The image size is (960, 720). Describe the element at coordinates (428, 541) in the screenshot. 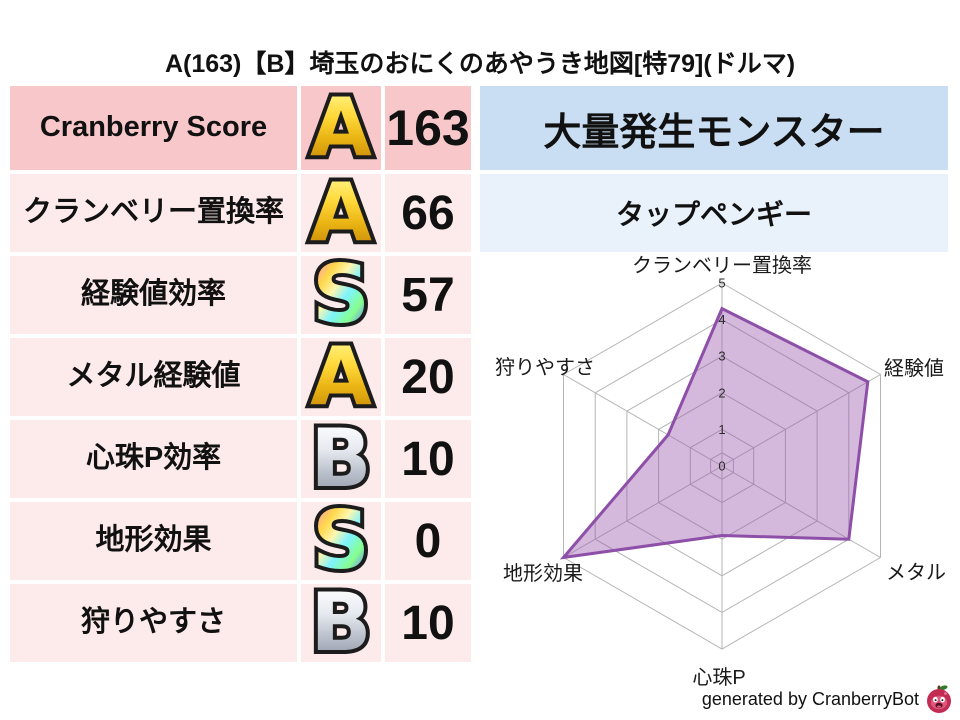

I see `stat-value: 0` at that location.